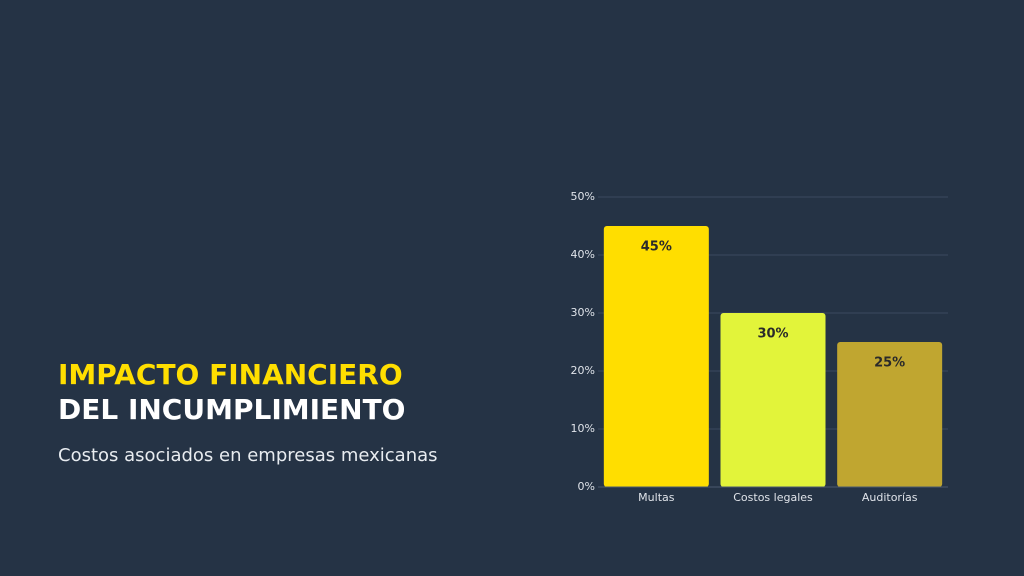  Describe the element at coordinates (583, 428) in the screenshot. I see `y-tick-label: 10%` at that location.